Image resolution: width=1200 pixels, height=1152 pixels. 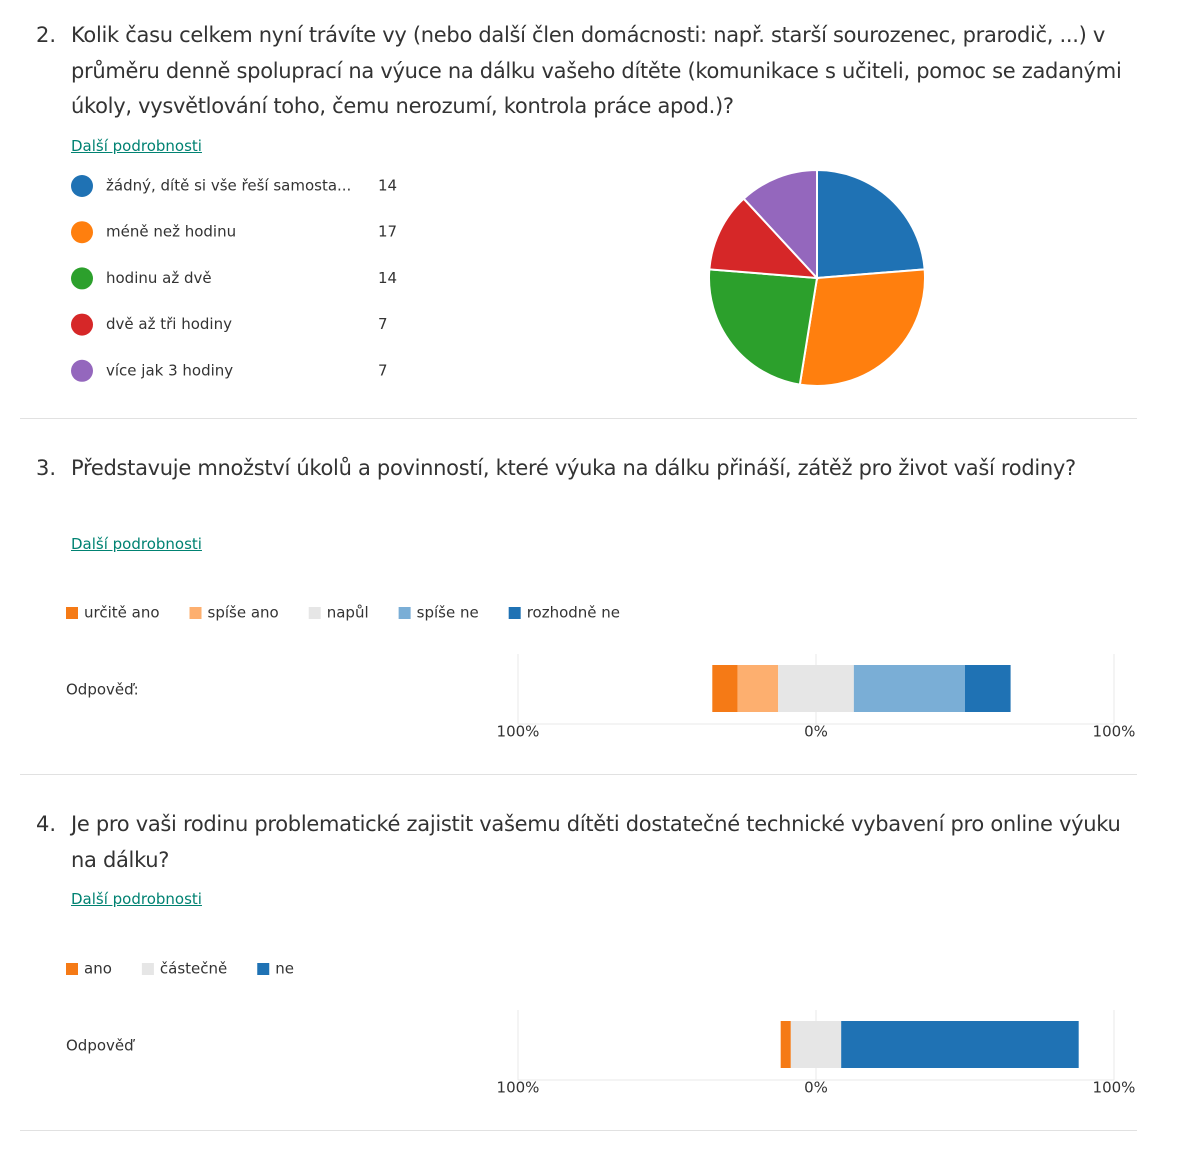 I want to click on legend-label: hodinu až dvě, so click(x=159, y=278).